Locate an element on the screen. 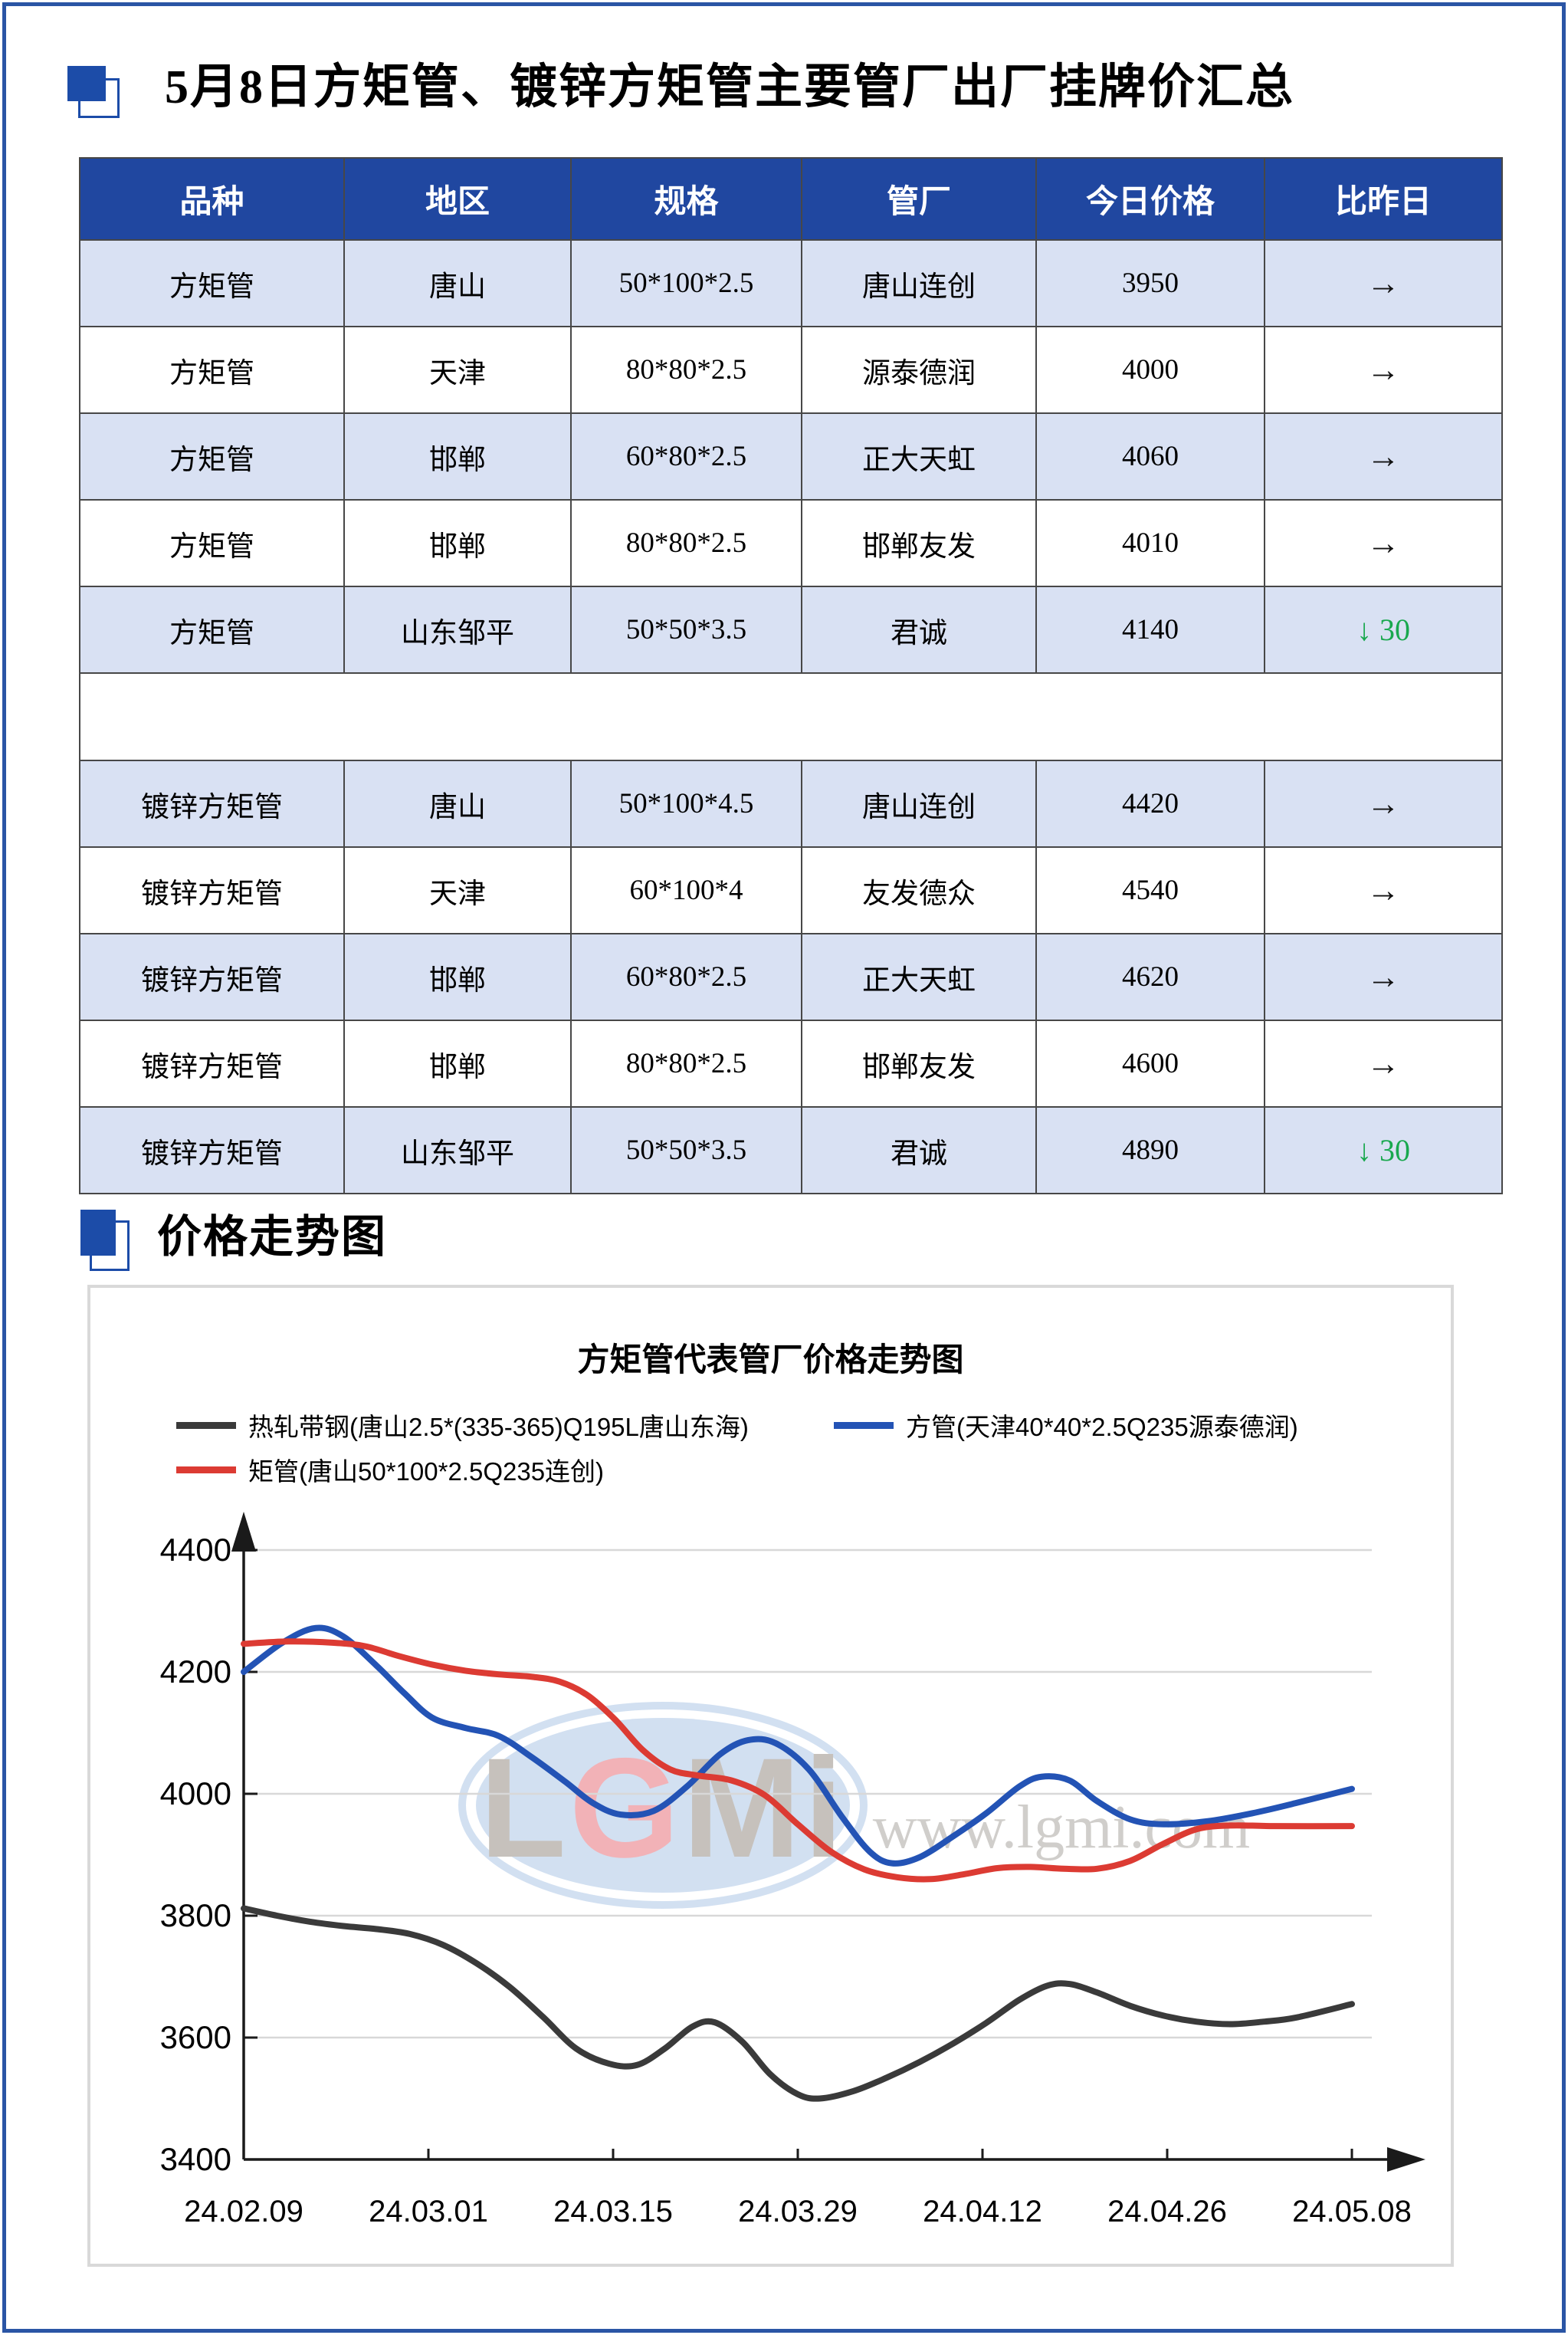 Image resolution: width=1568 pixels, height=2335 pixels. section-title: 价格走势图 is located at coordinates (272, 1237).